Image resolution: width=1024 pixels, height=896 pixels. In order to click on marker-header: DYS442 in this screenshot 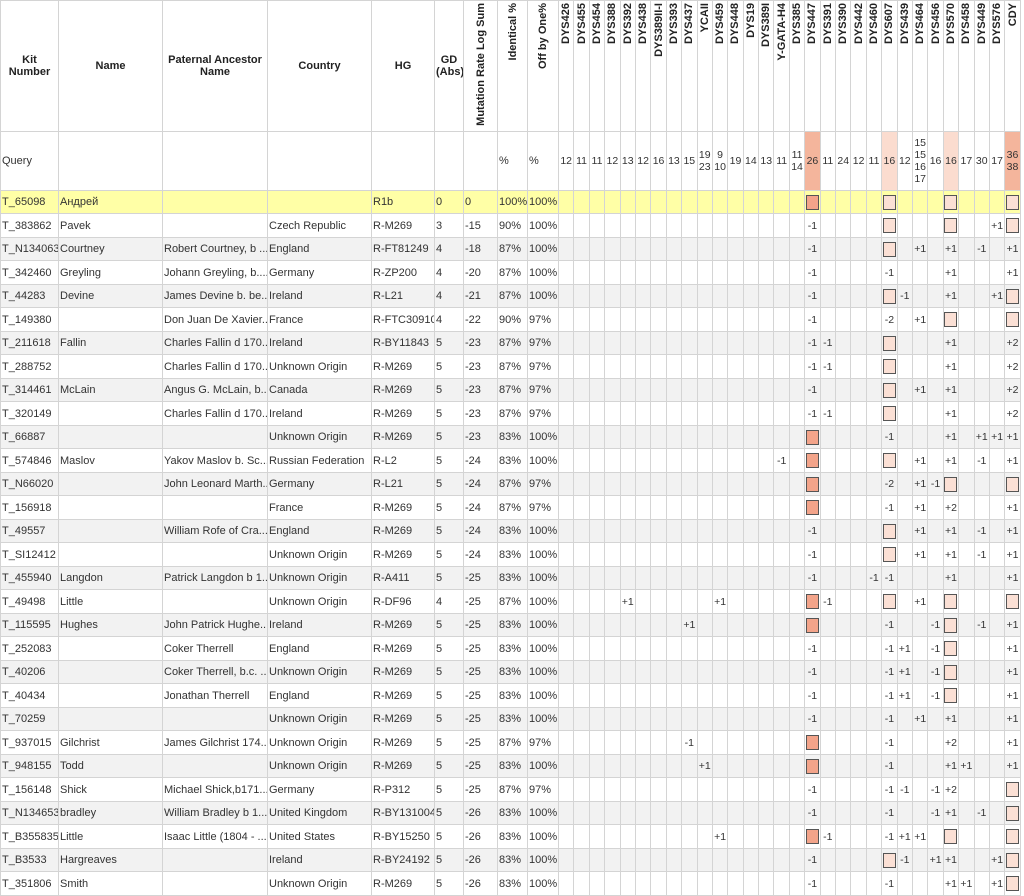, I will do `click(858, 66)`.